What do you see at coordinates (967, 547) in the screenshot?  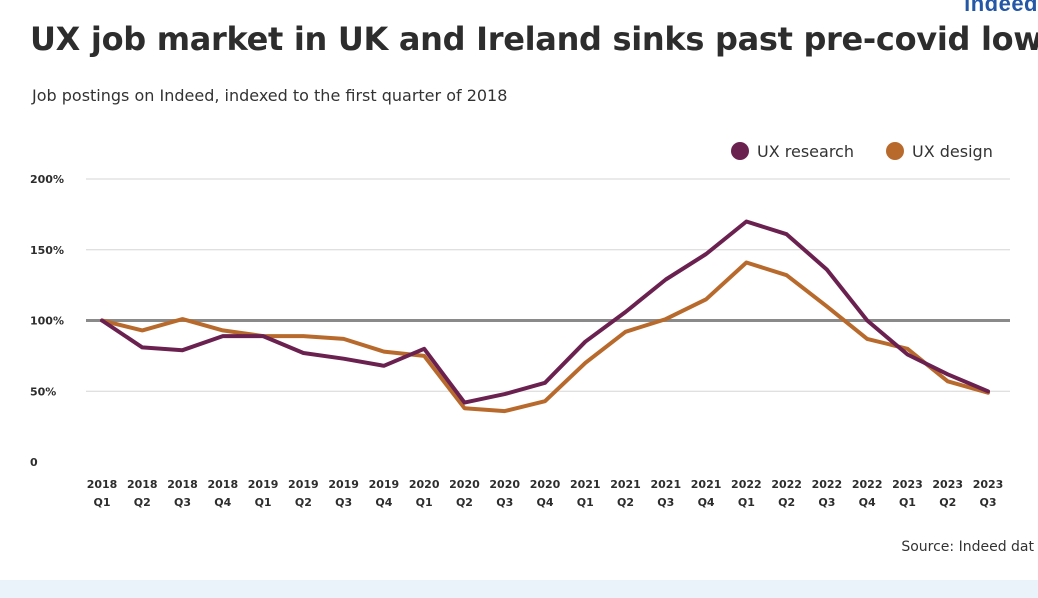 I see `source-note: Source: Indeed dat` at bounding box center [967, 547].